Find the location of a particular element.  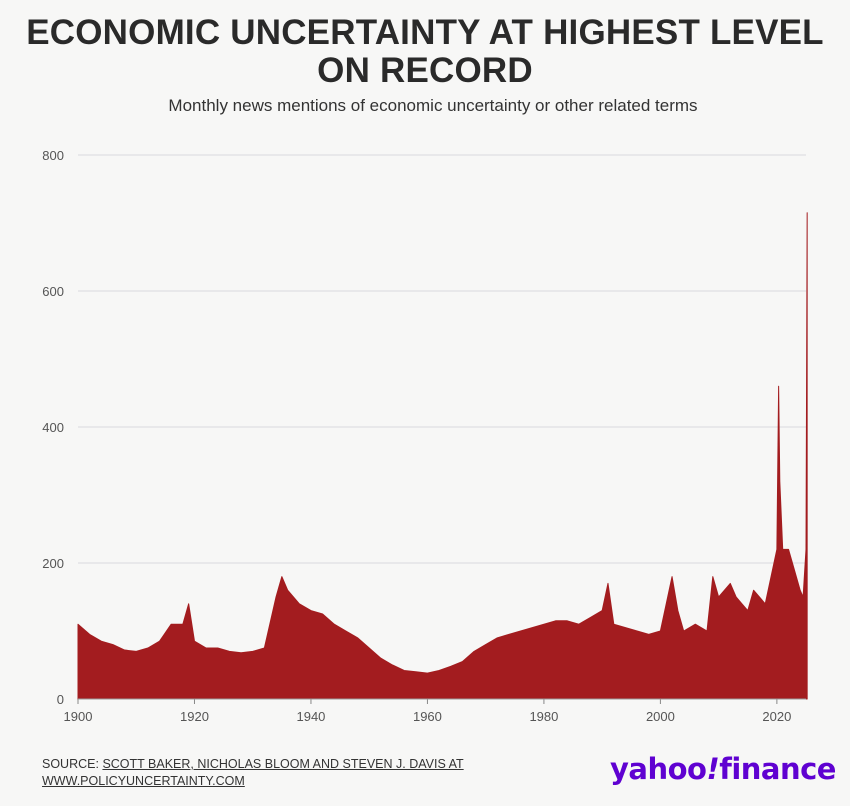

logo-yahoo: yahoo is located at coordinates (658, 769).